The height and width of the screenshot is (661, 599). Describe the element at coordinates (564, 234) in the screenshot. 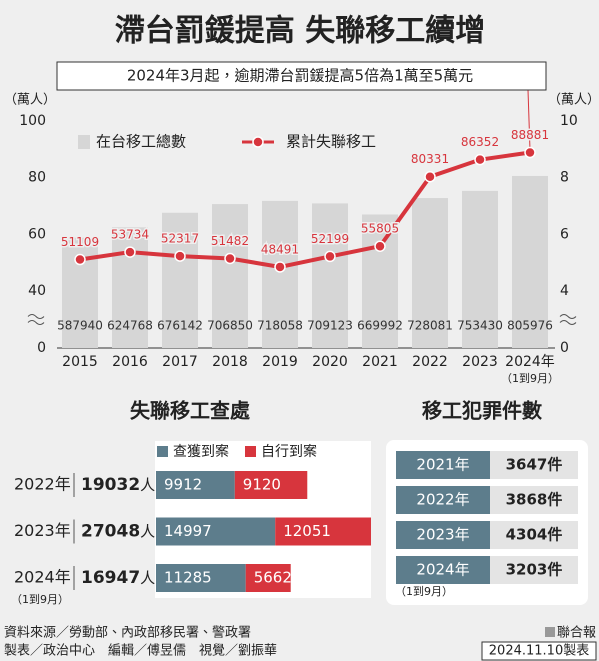

I see `y2-tick-label: 6` at that location.